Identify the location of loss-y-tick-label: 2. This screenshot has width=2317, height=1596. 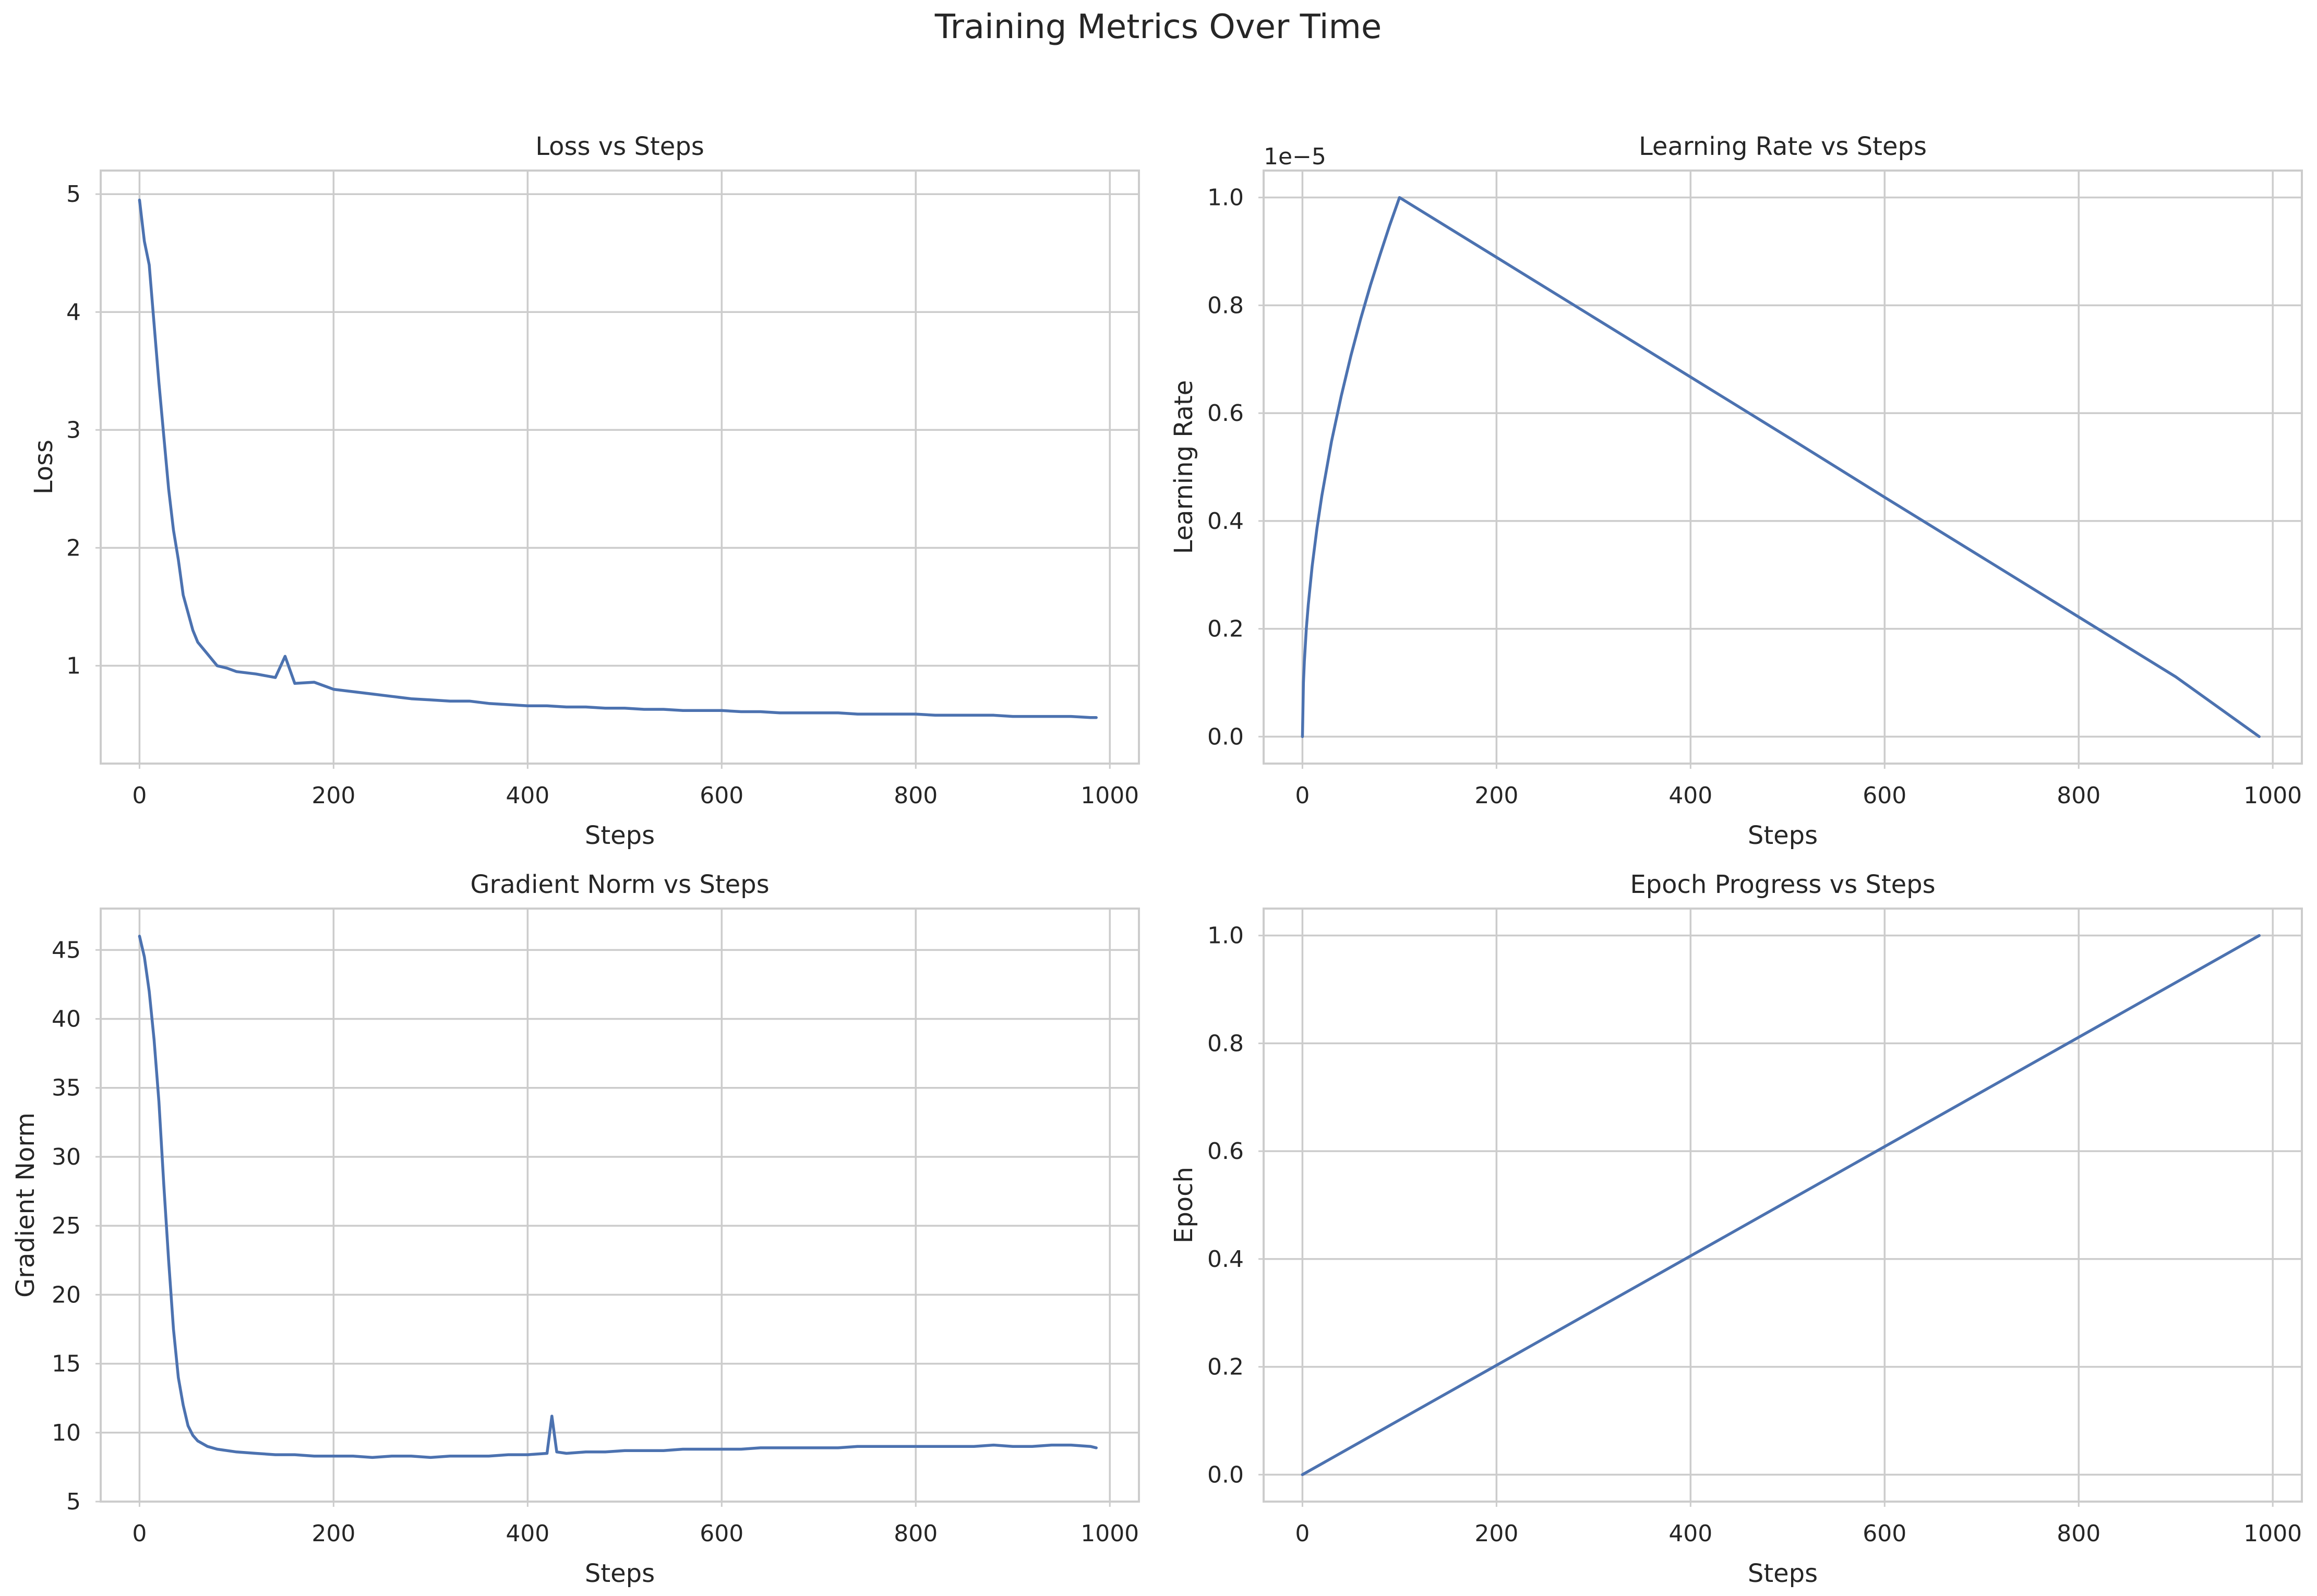
(74, 548).